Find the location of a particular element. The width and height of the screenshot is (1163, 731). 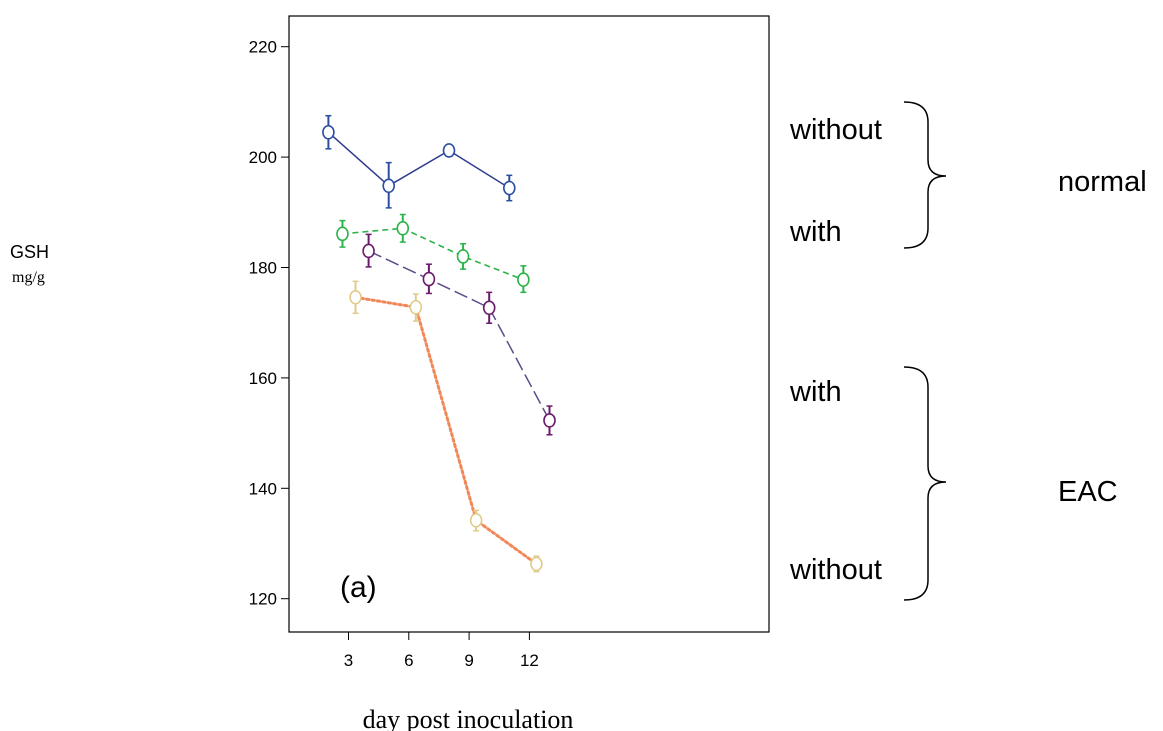

x-tick-label: 9 is located at coordinates (468, 660).